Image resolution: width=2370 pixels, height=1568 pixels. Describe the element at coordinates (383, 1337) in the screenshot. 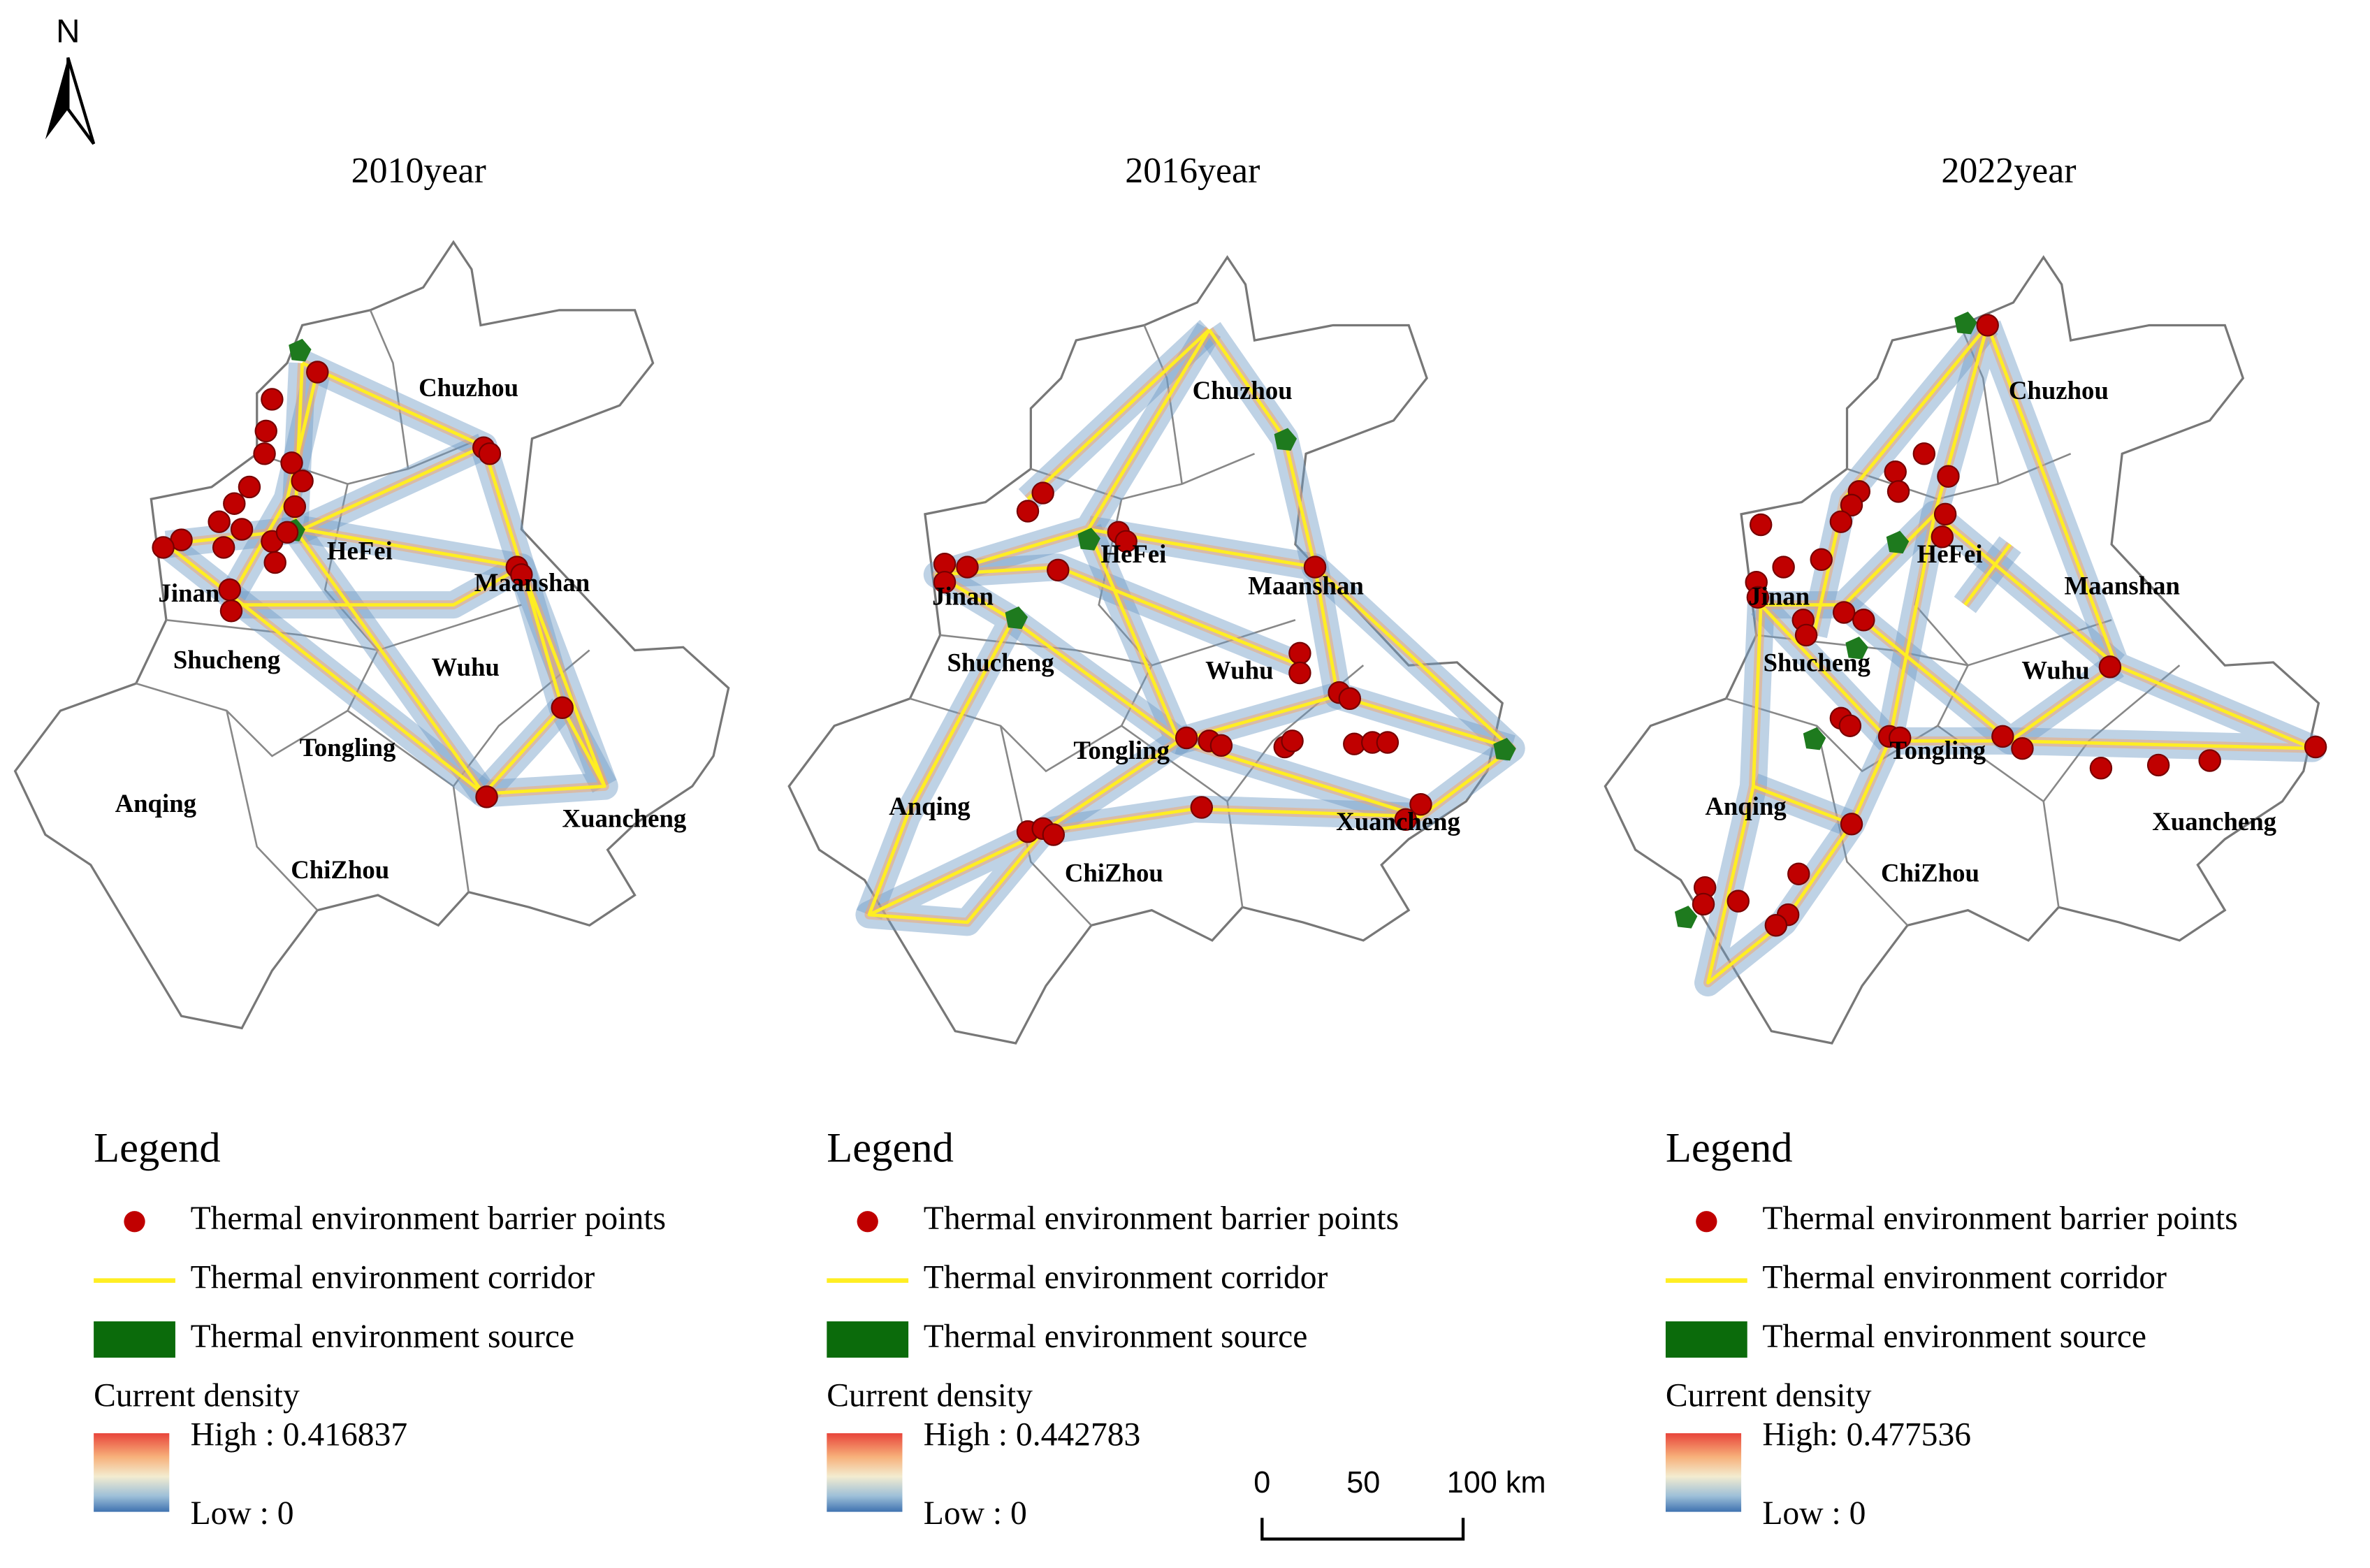

I see `legend-item: Thermal environment source` at that location.